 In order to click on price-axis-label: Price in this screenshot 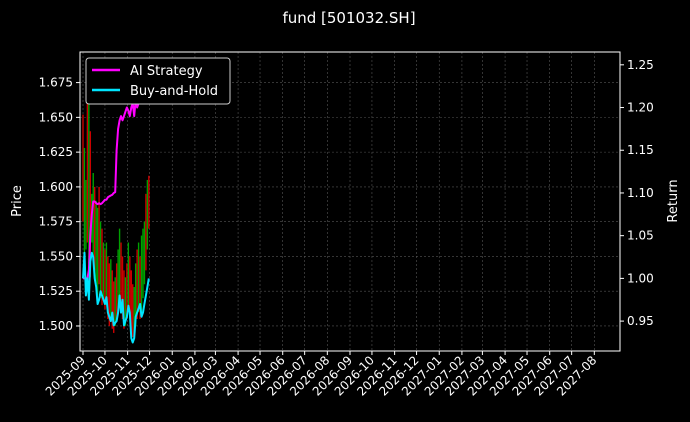, I will do `click(17, 201)`.